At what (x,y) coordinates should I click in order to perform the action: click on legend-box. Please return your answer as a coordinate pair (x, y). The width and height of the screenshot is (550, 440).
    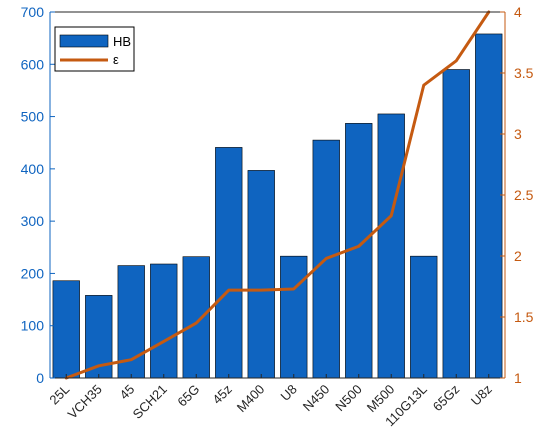
    Looking at the image, I should click on (94, 49).